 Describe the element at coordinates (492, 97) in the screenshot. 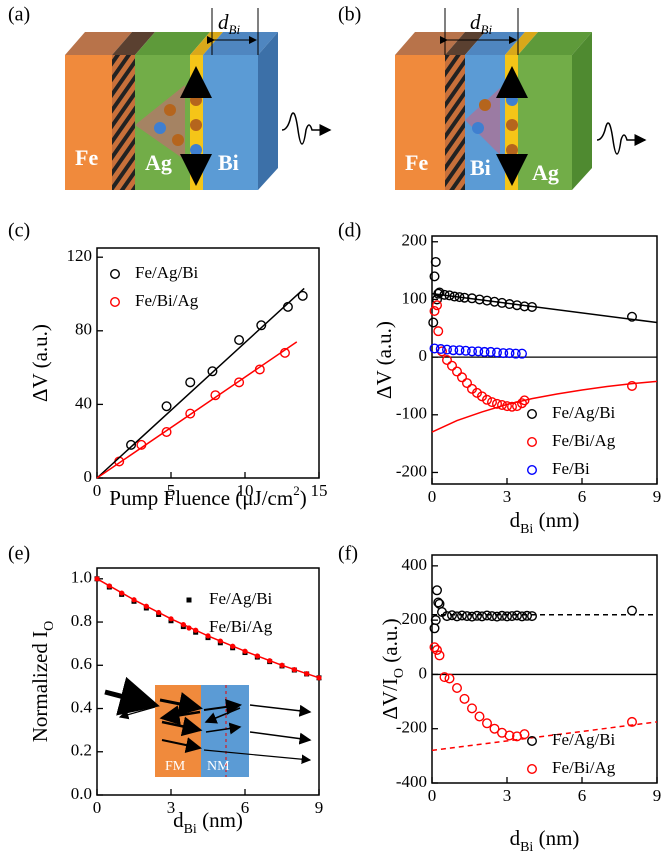

I see `diagram-b: (b) dBi Fe Bi Ag` at that location.